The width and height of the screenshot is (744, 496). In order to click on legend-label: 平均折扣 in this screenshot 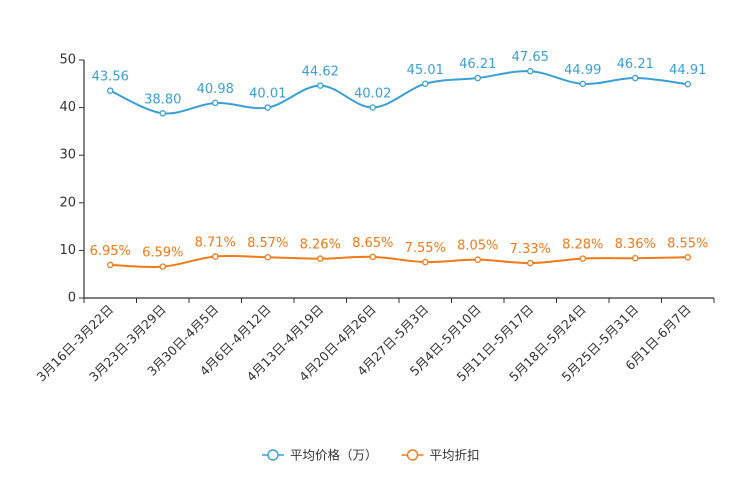, I will do `click(455, 455)`.